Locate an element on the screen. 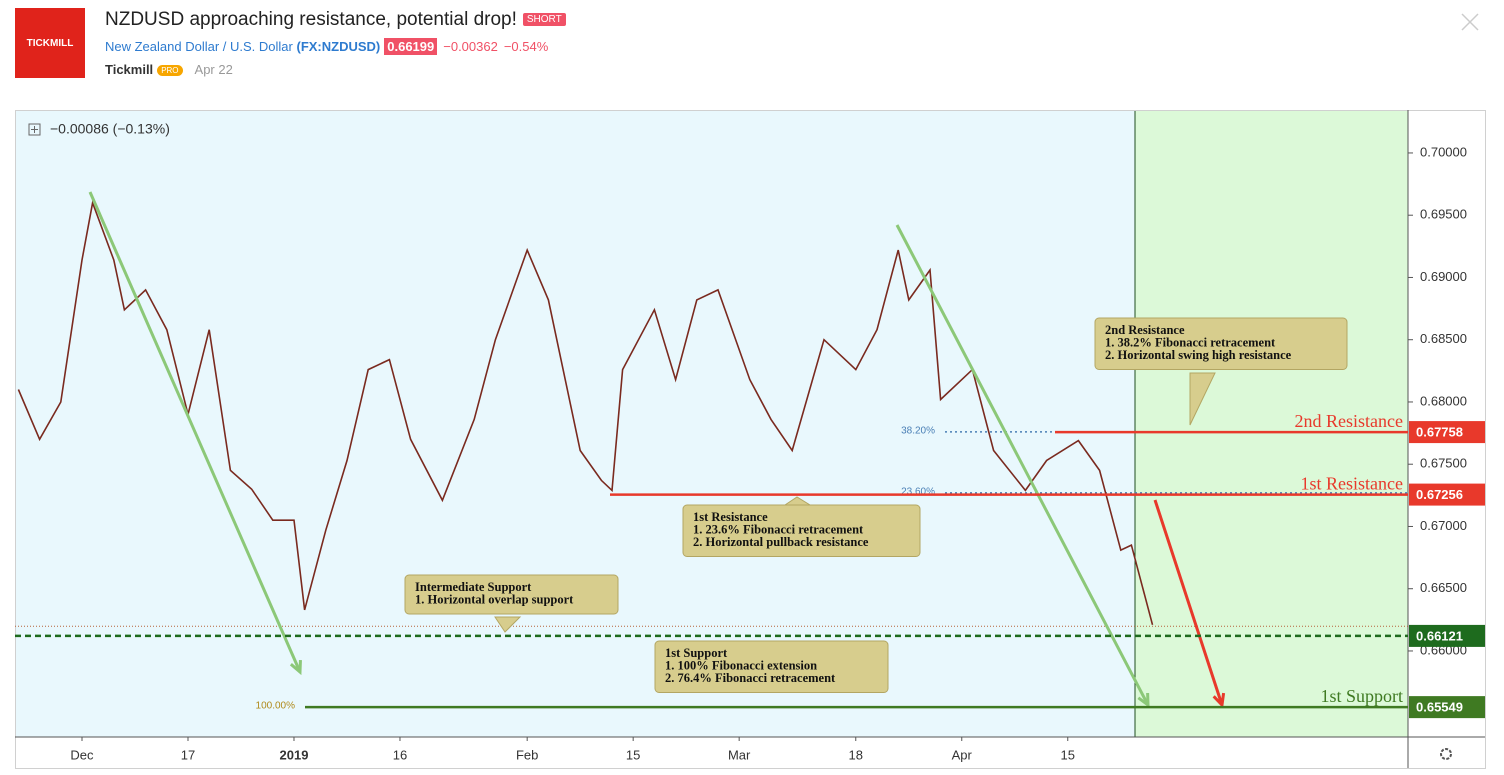 The height and width of the screenshot is (775, 1504). x-tick-label: 17 is located at coordinates (188, 754).